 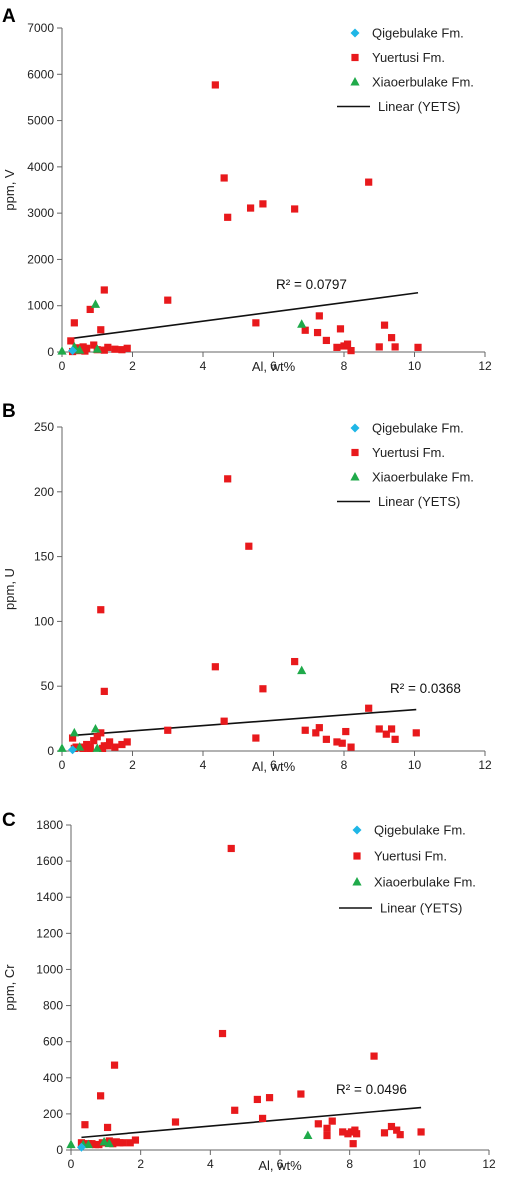 I want to click on y-tick-label: 50, so click(x=48, y=686).